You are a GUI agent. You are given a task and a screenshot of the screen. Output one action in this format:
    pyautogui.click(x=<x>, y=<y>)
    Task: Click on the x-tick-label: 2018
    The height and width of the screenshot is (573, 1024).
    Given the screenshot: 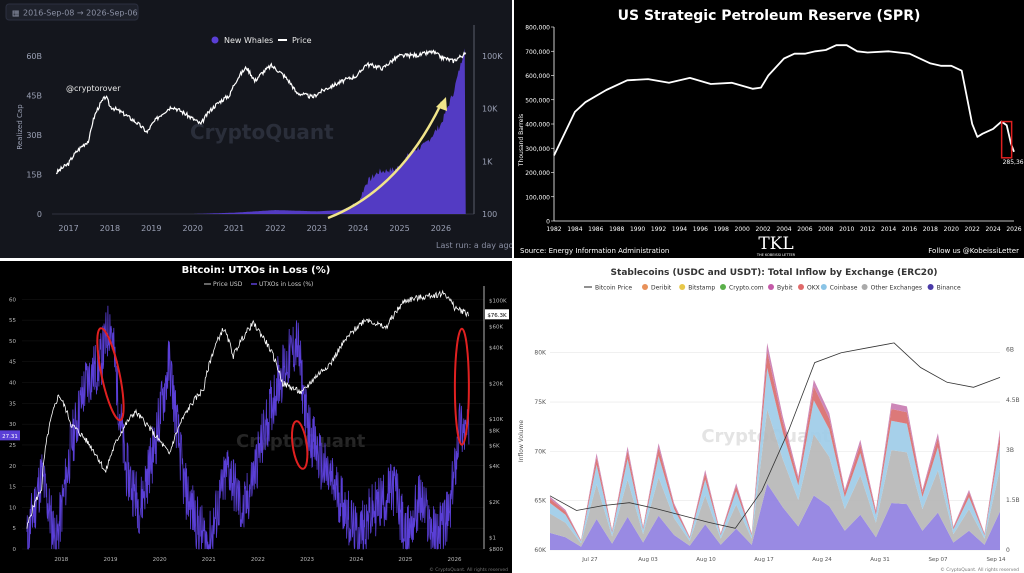 What is the action you would take?
    pyautogui.click(x=110, y=228)
    